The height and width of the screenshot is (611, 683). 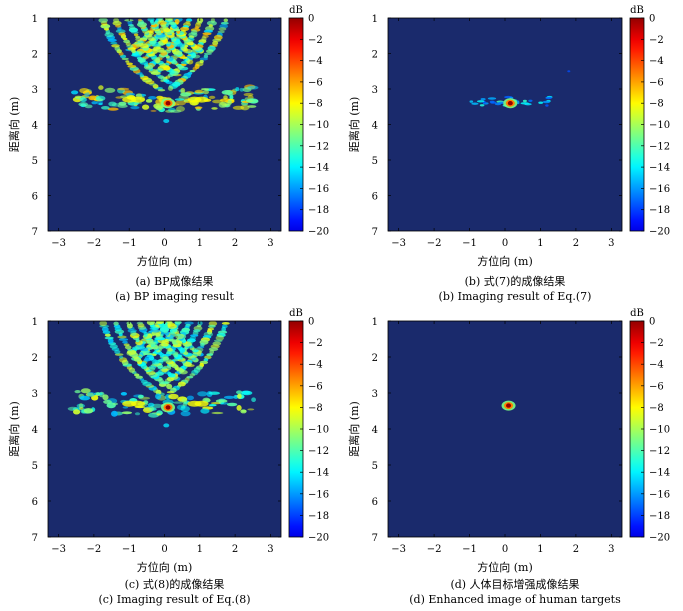 What do you see at coordinates (14, 429) in the screenshot?
I see `y-axis-label: 距离向 (m)` at bounding box center [14, 429].